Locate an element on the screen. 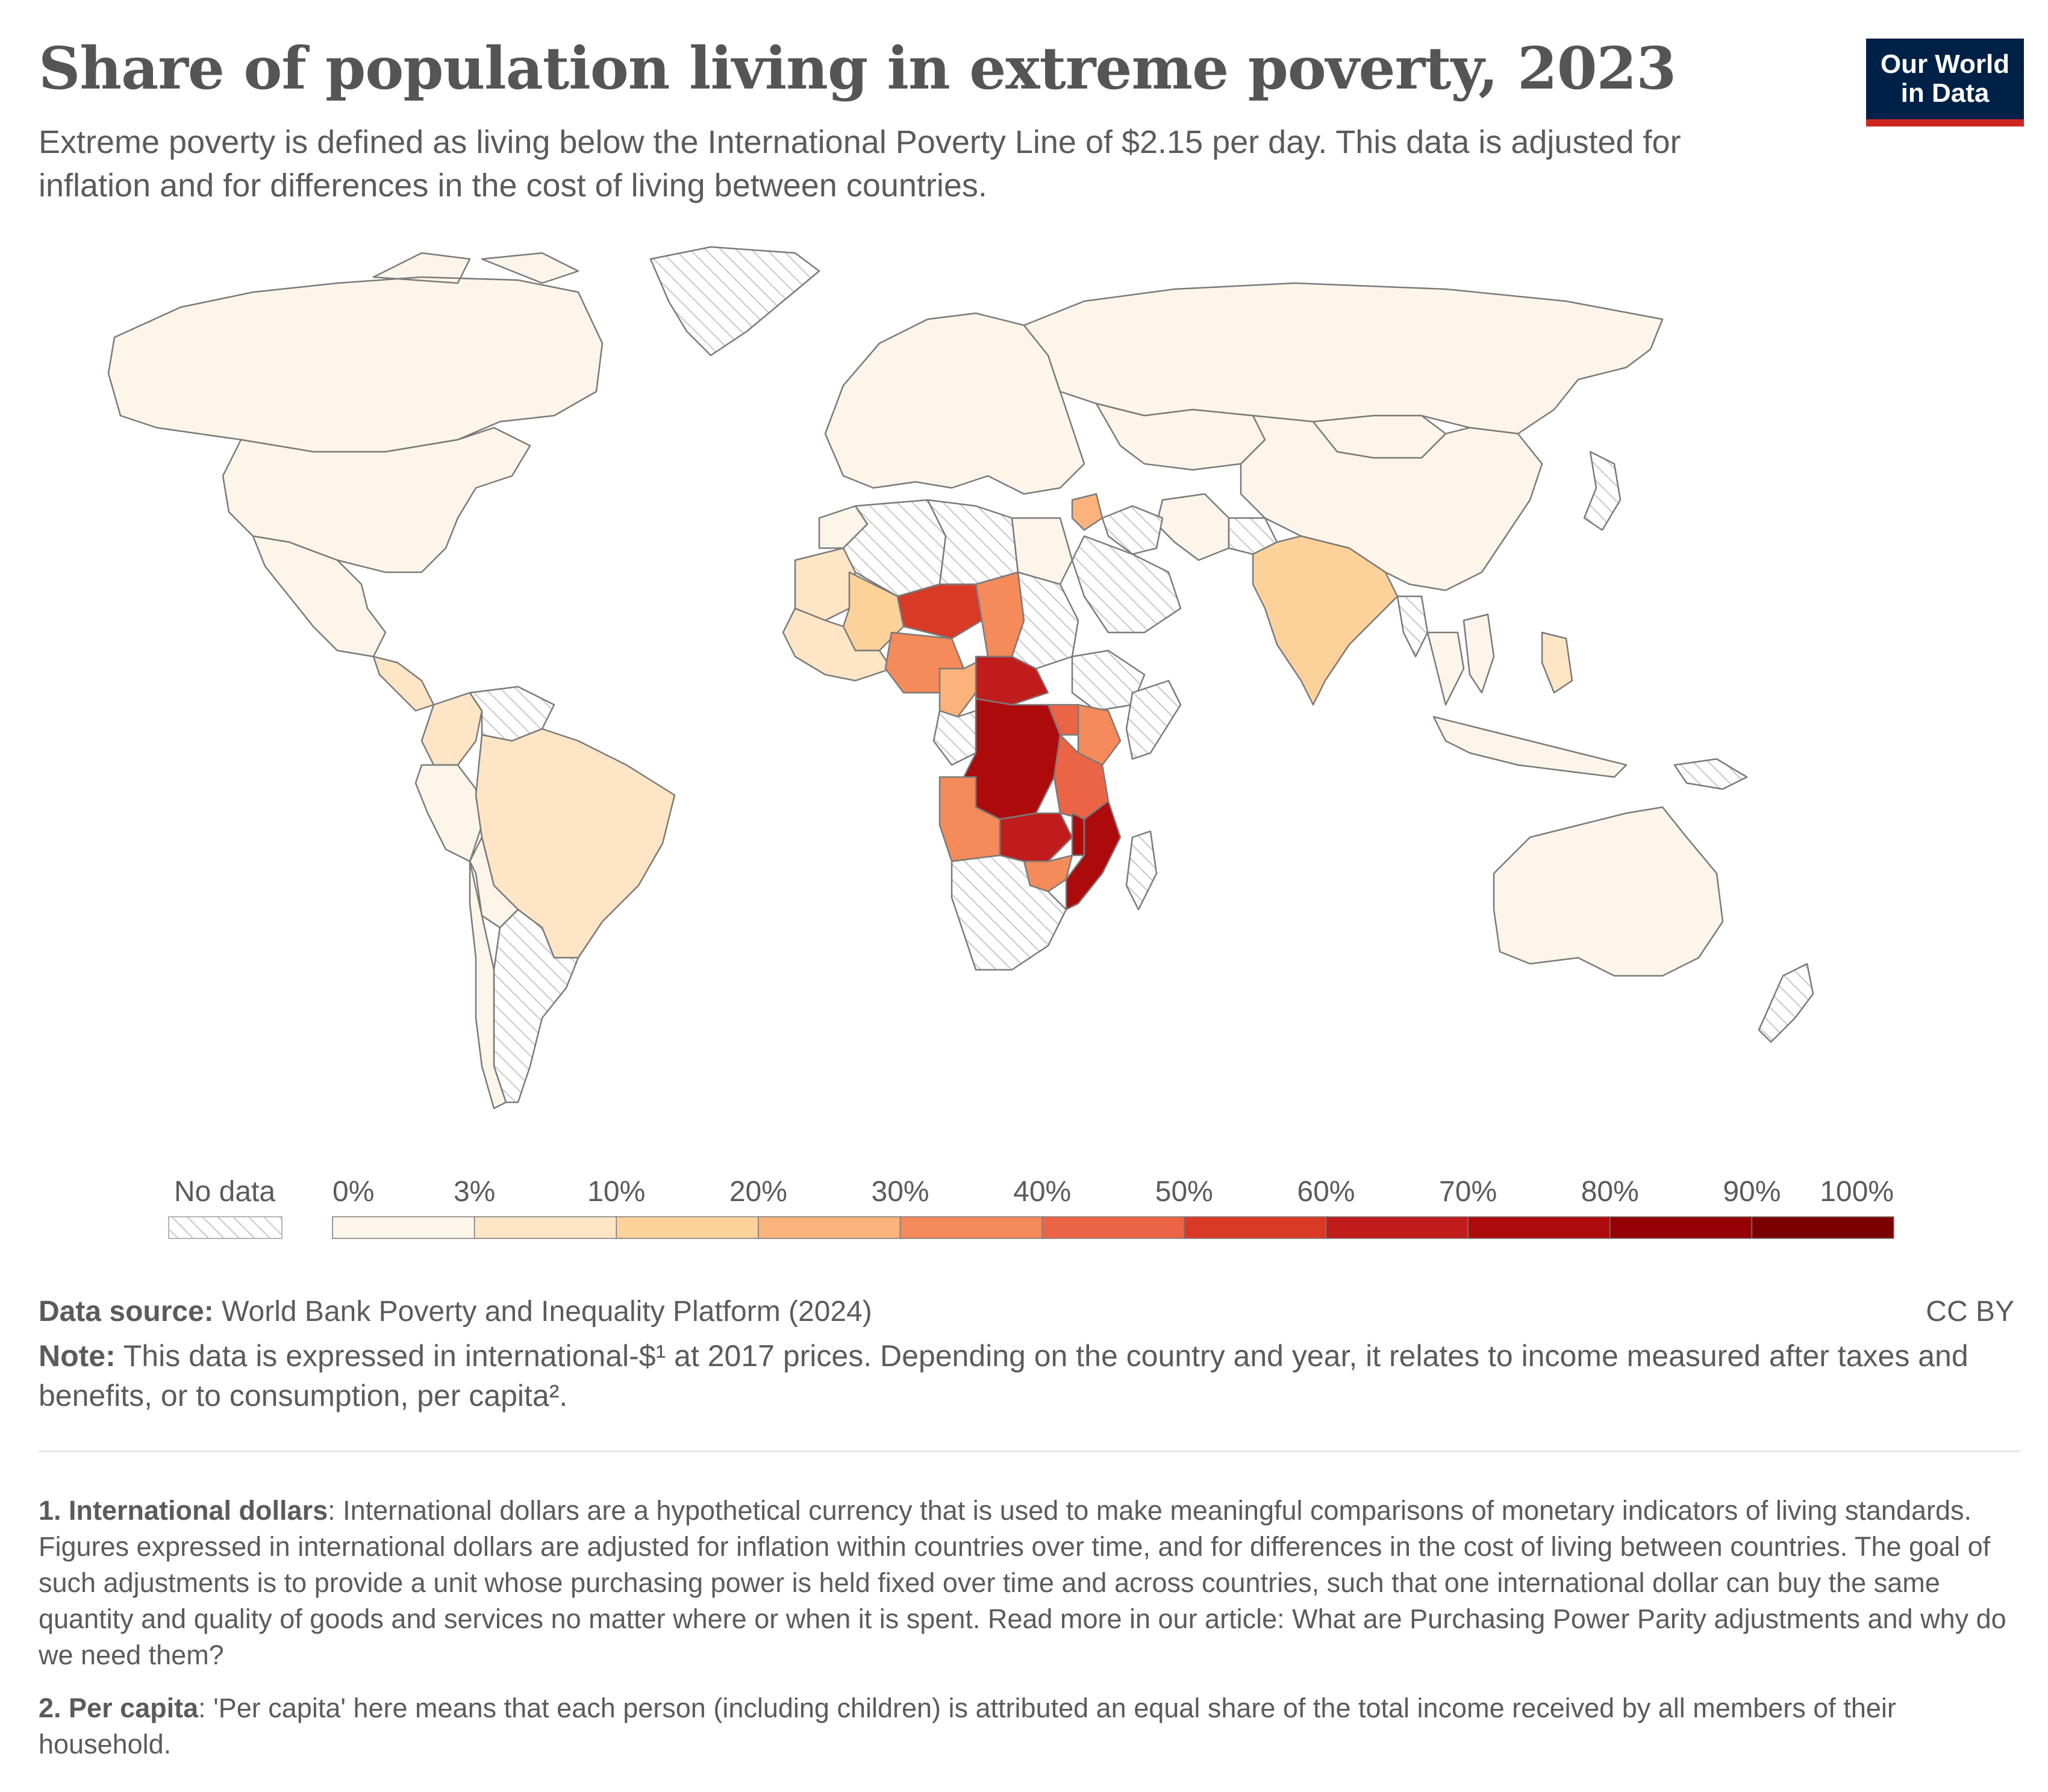 The image size is (2048, 1792). divider is located at coordinates (1029, 1451).